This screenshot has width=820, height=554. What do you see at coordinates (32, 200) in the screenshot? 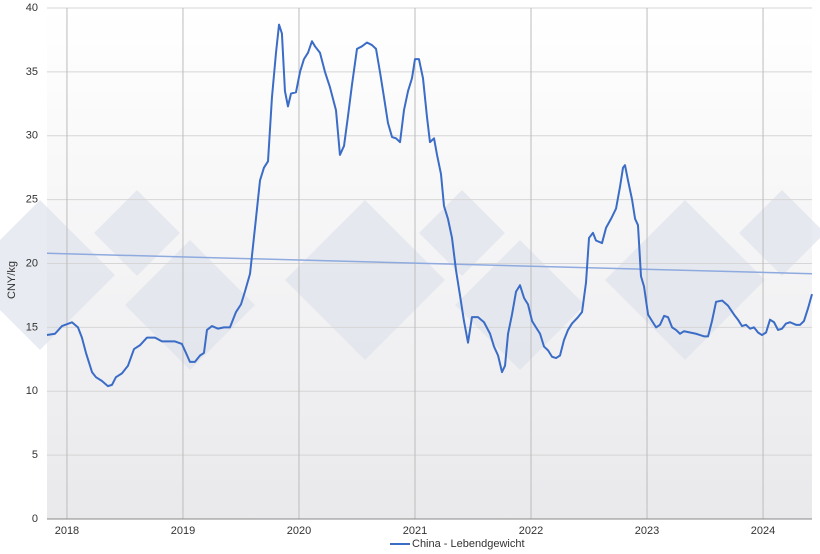
I see `y-tick-label: 25` at bounding box center [32, 200].